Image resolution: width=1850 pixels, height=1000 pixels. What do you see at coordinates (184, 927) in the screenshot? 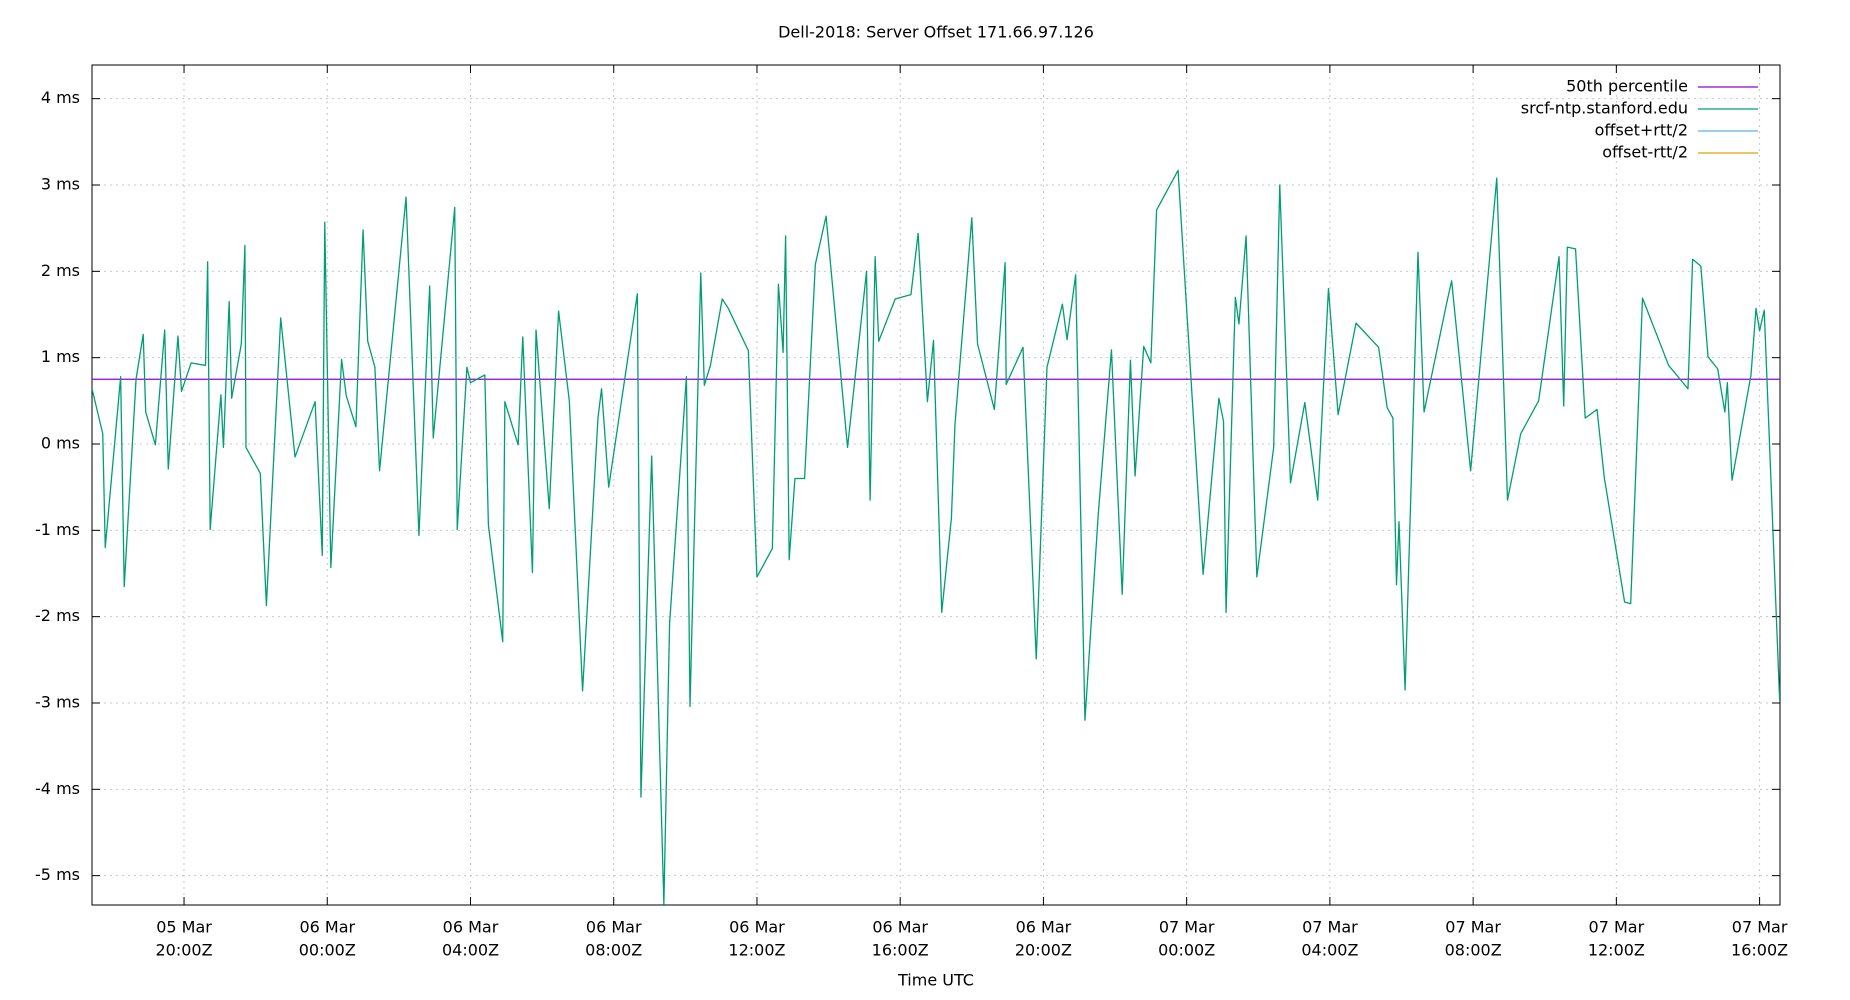
I see `x-tick-label: 05 Mar` at bounding box center [184, 927].